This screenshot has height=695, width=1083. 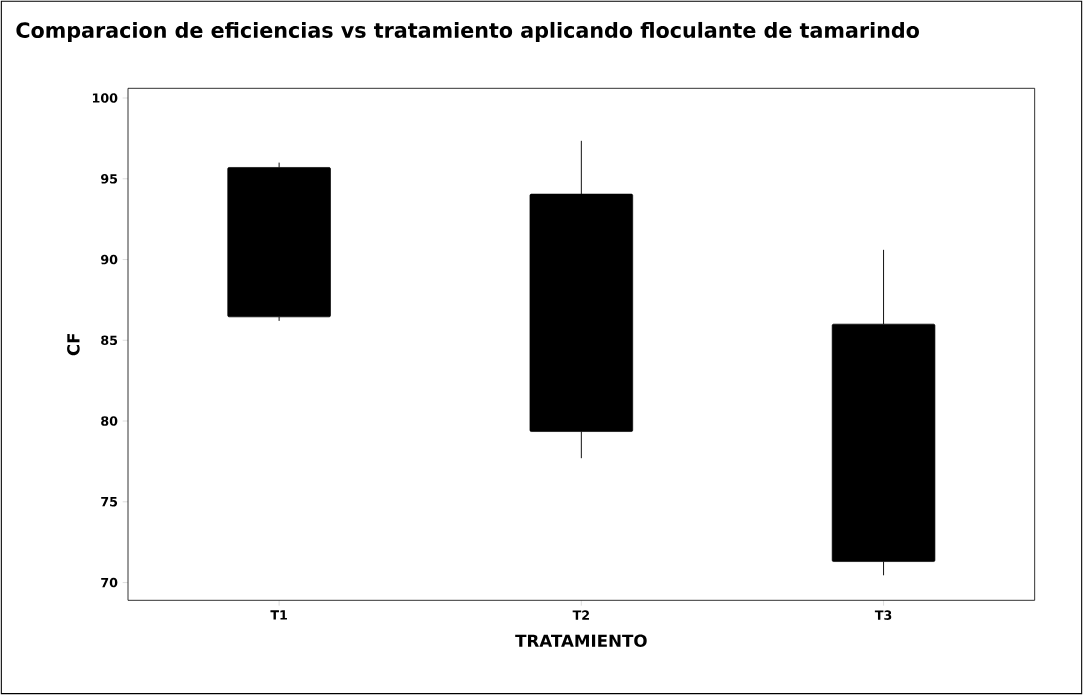 What do you see at coordinates (580, 615) in the screenshot?
I see `x-tick-label: T2` at bounding box center [580, 615].